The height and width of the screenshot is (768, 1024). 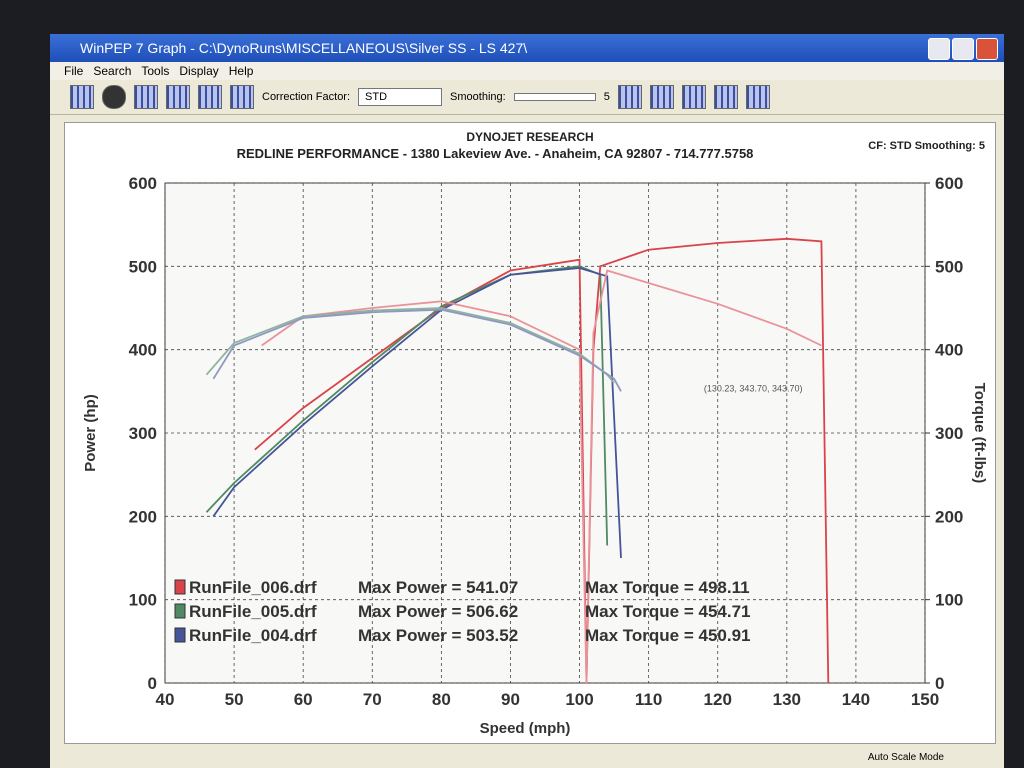 What do you see at coordinates (143, 516) in the screenshot?
I see `y-tick-label: 200` at bounding box center [143, 516].